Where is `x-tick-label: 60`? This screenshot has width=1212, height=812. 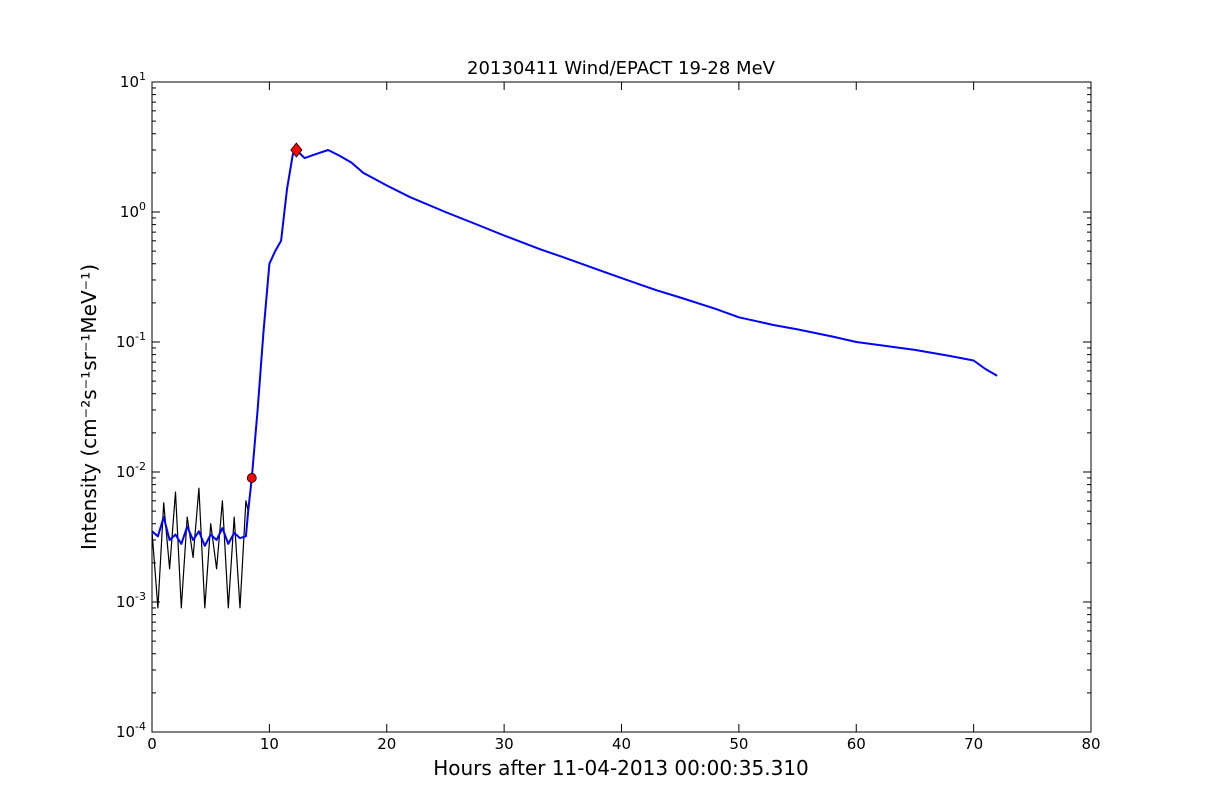 x-tick-label: 60 is located at coordinates (856, 744).